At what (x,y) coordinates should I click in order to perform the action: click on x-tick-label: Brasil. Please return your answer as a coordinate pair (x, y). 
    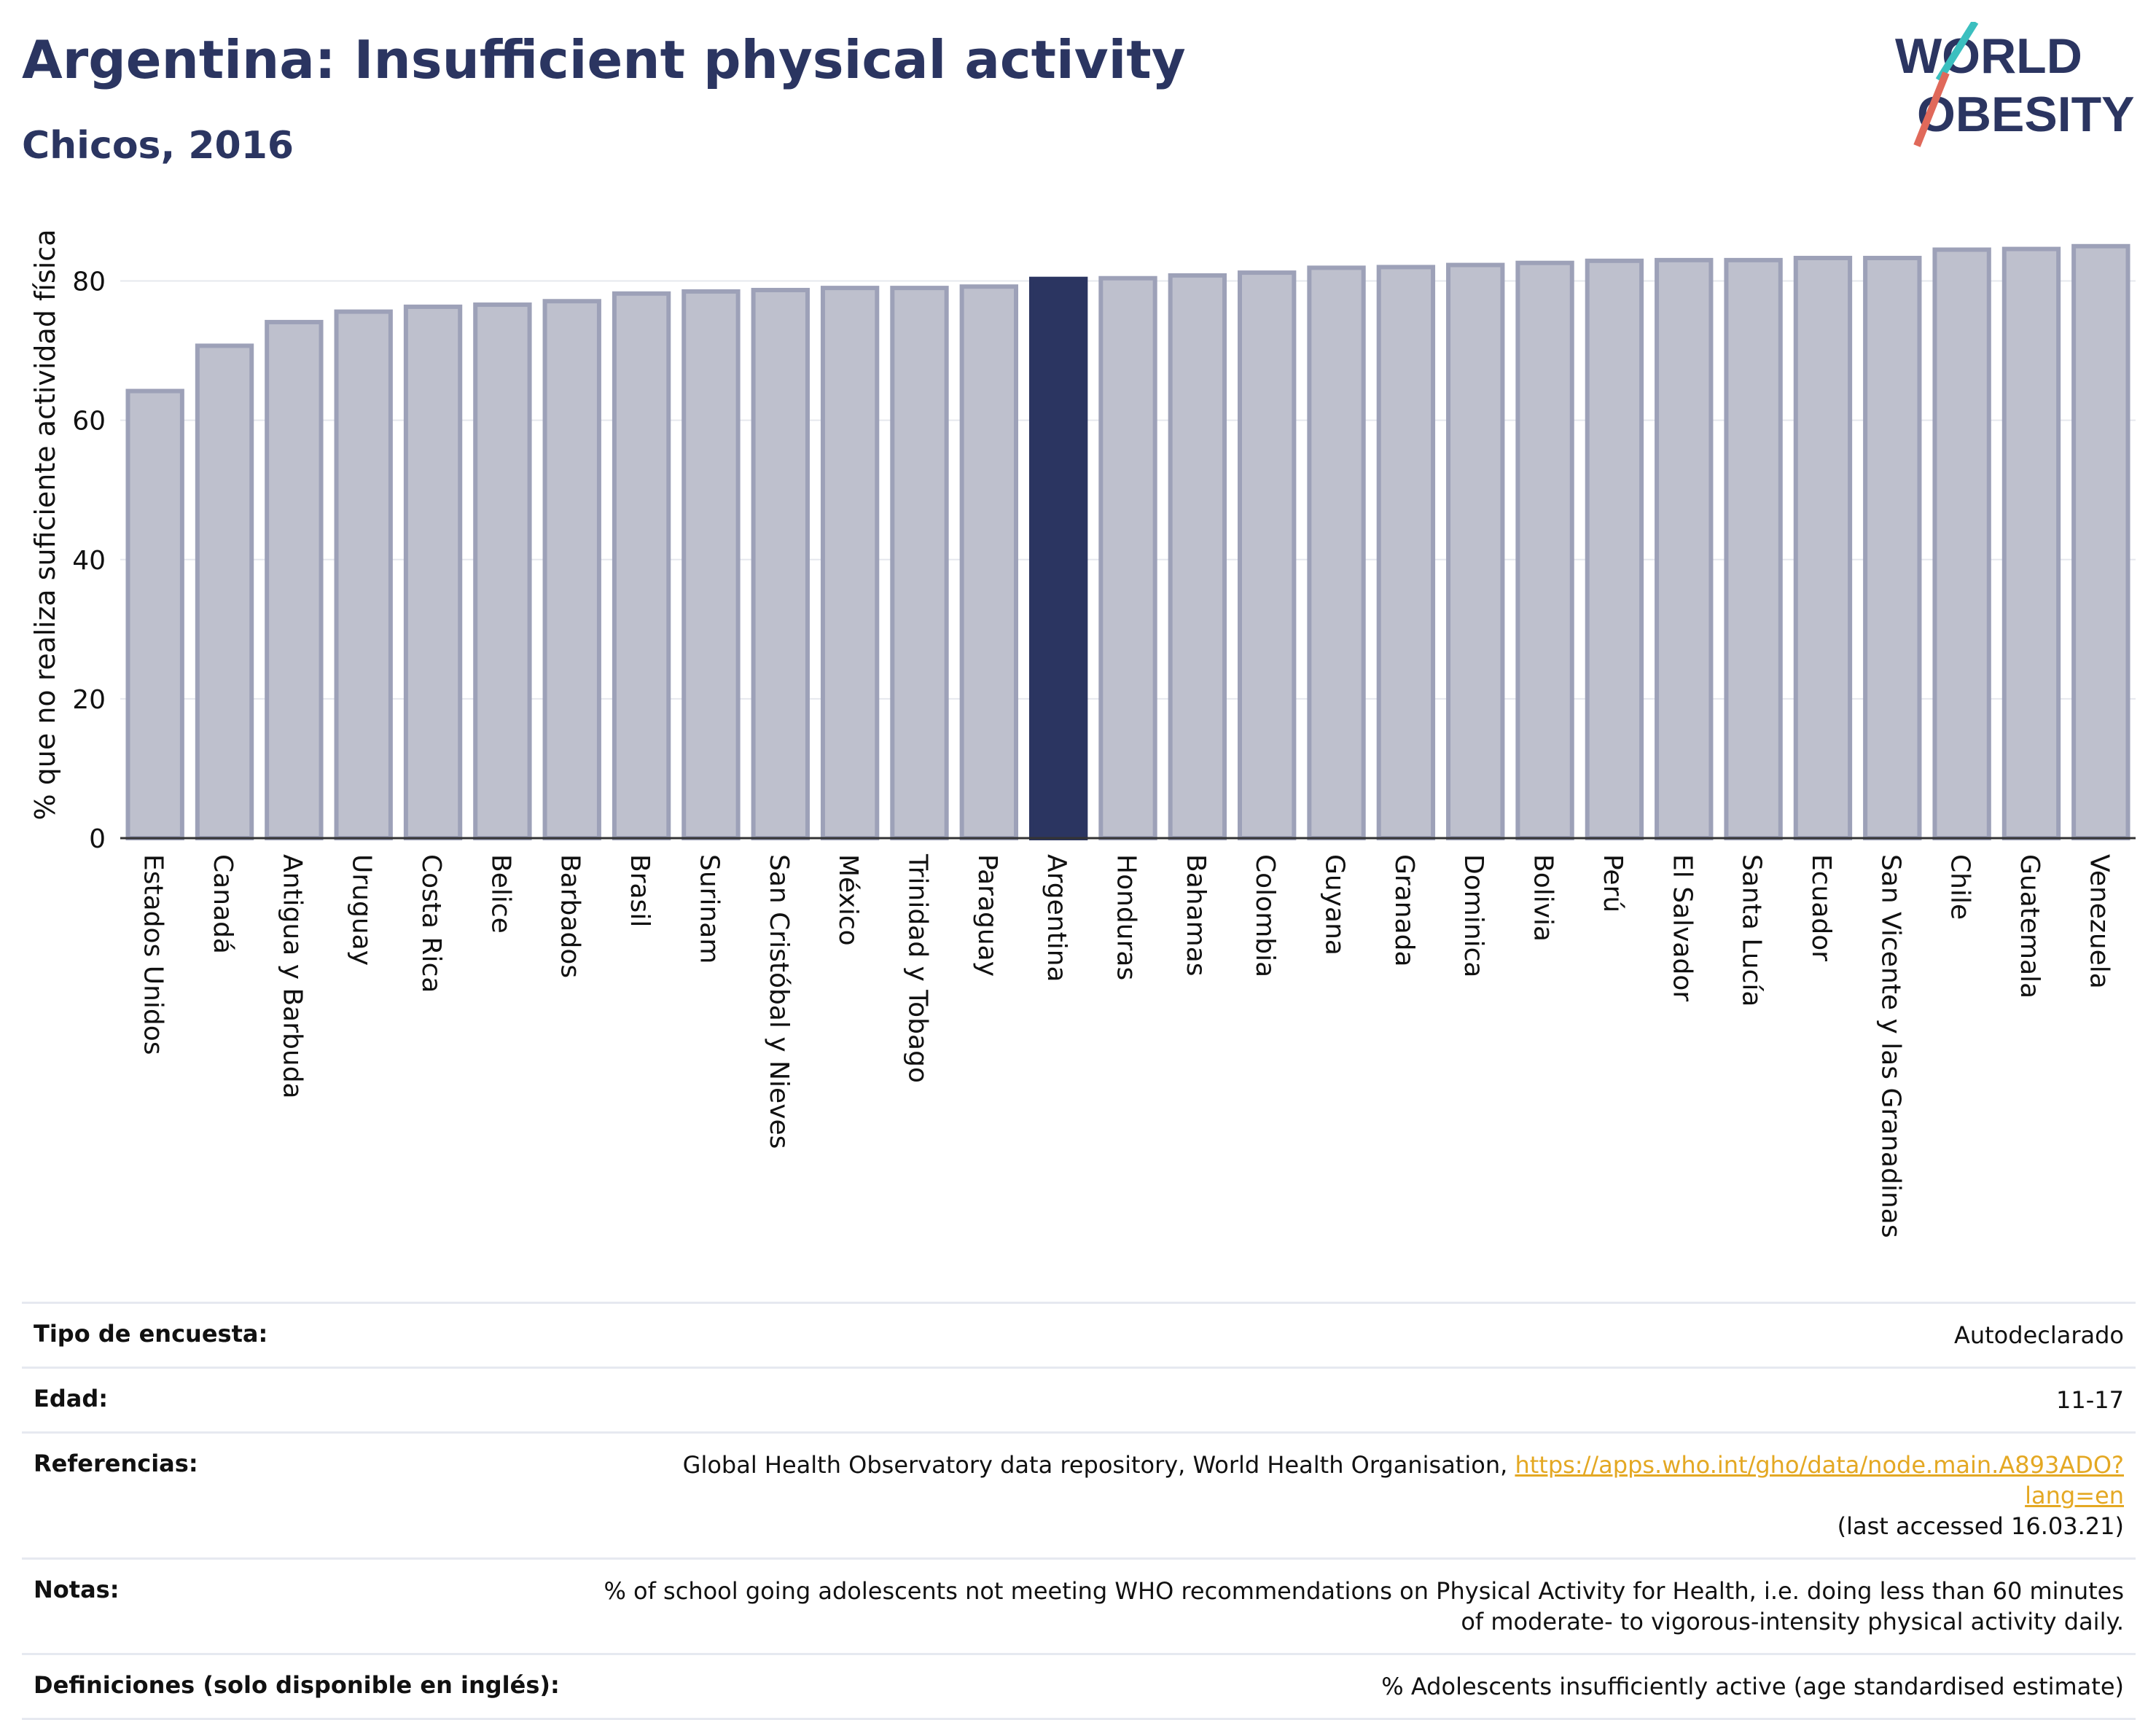
    Looking at the image, I should click on (640, 890).